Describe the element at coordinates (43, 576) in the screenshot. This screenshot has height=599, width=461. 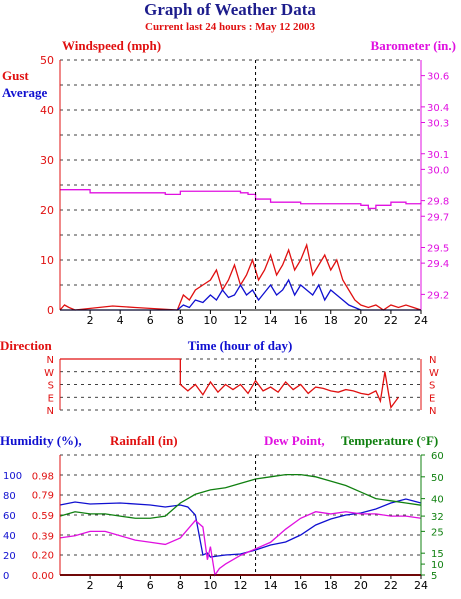
I see `rainfall-tick-label: 0.00` at that location.